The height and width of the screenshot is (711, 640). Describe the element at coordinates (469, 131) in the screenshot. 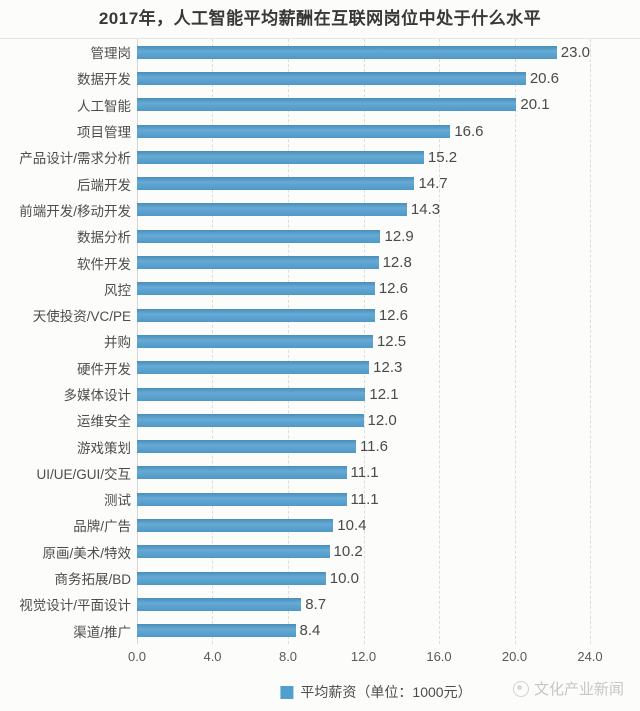

I see `value-label: 16.6` at that location.